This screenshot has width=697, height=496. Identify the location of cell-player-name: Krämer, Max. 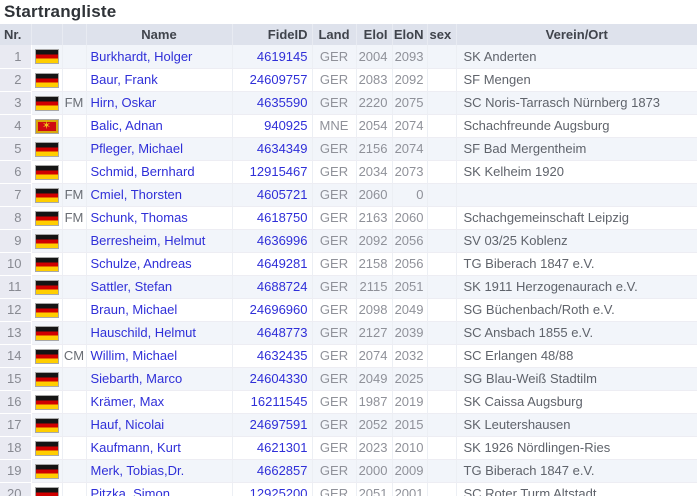
(159, 402).